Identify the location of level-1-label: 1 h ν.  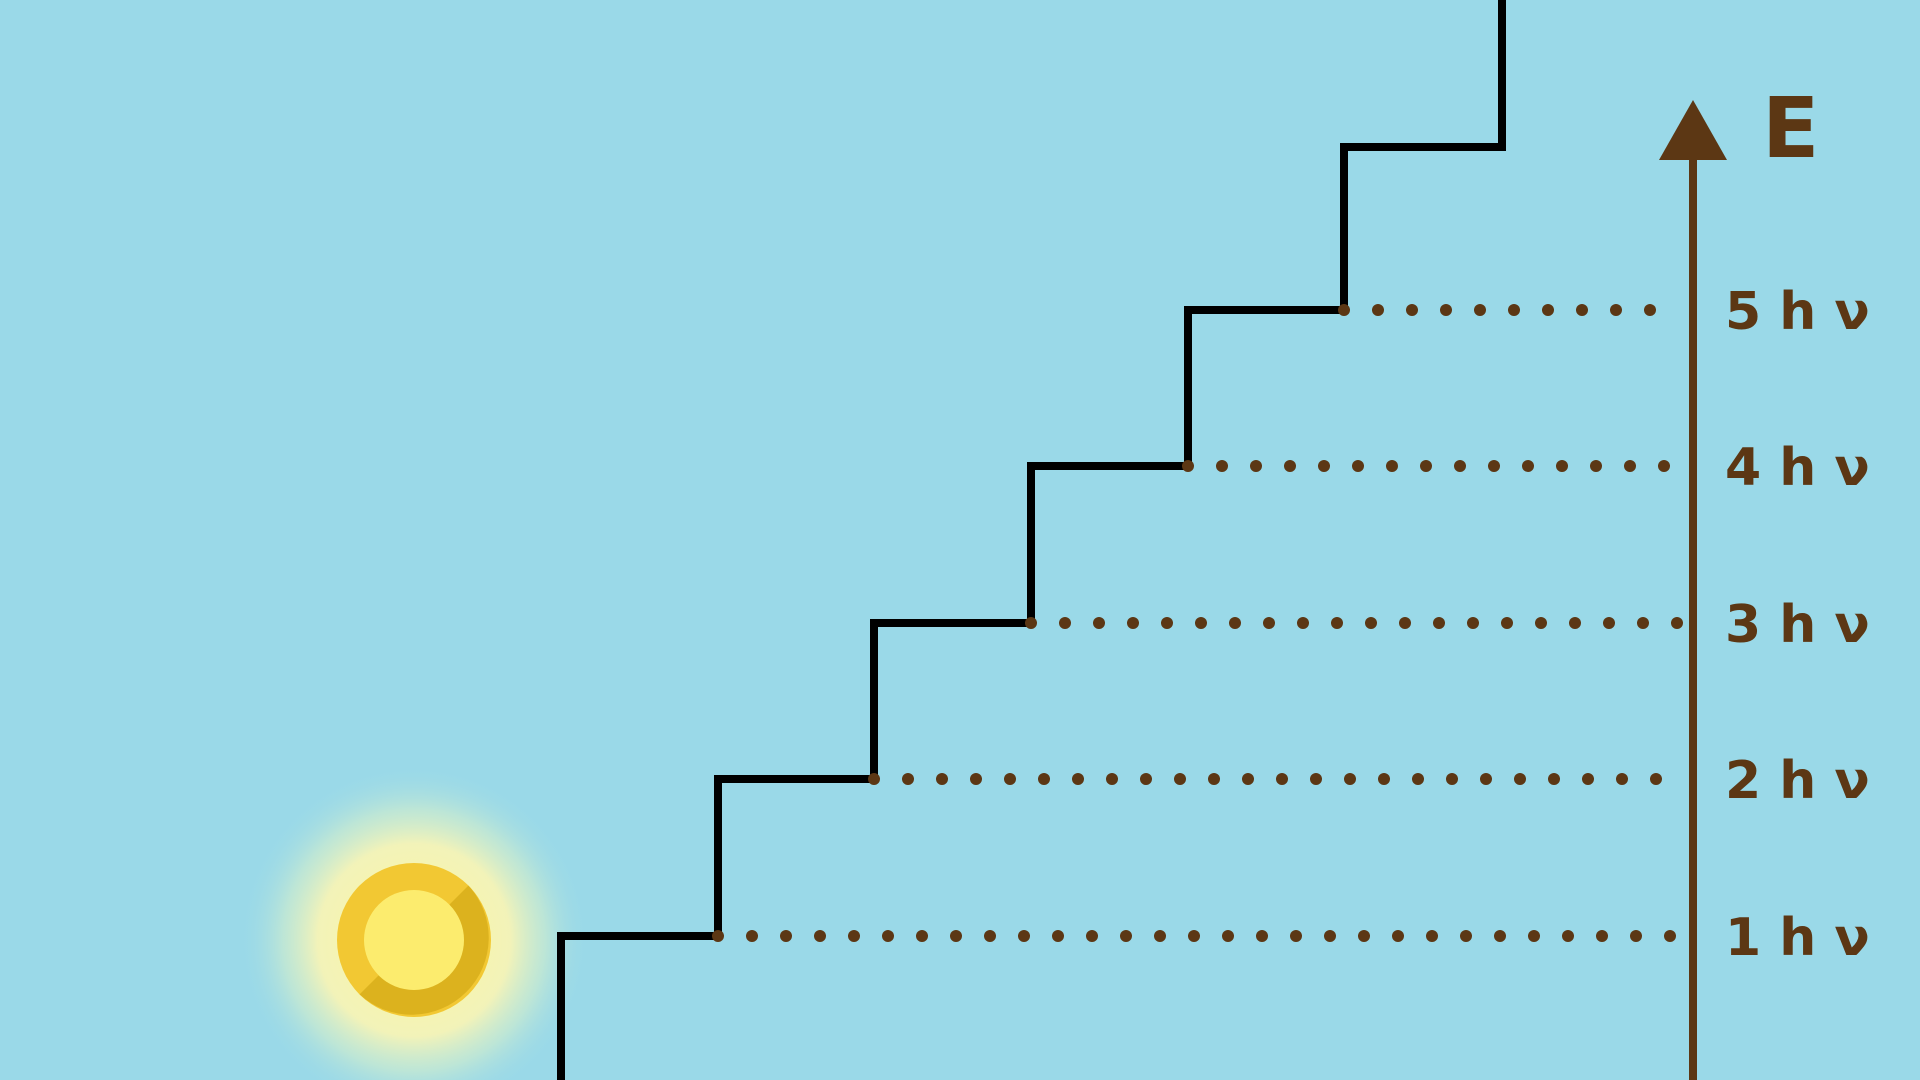
(1797, 938).